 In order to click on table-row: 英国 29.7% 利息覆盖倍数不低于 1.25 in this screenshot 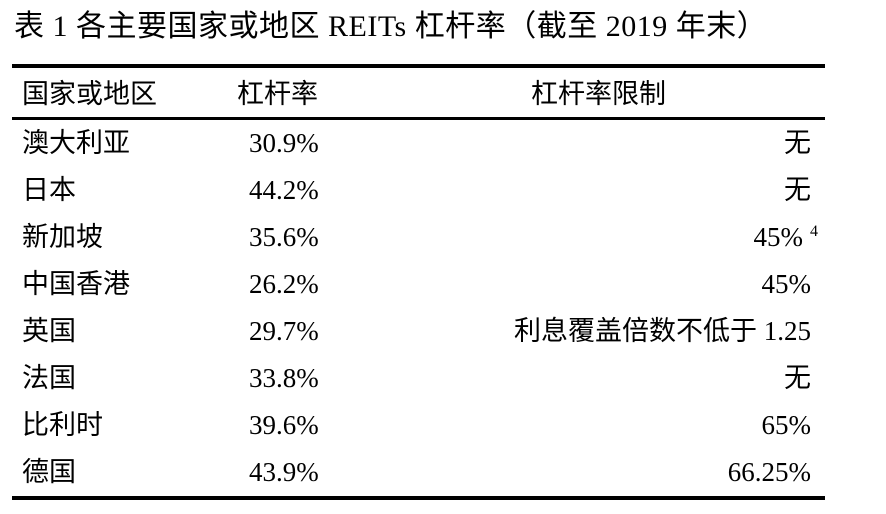, I will do `click(418, 331)`.